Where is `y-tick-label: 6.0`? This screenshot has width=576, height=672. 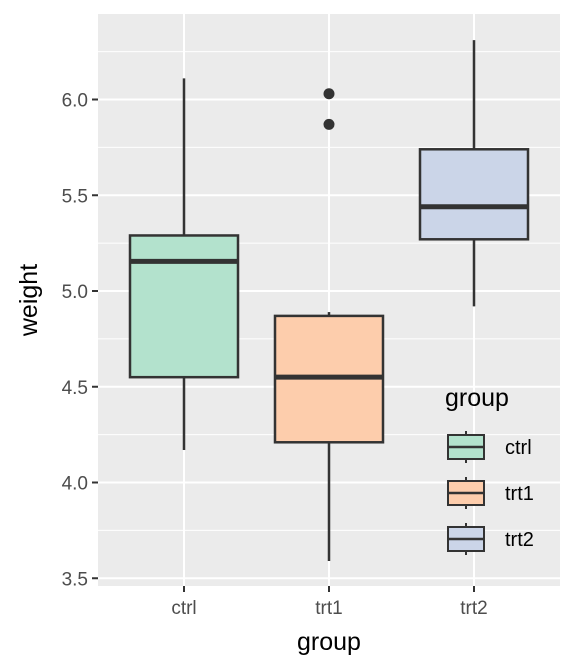
y-tick-label: 6.0 is located at coordinates (75, 101).